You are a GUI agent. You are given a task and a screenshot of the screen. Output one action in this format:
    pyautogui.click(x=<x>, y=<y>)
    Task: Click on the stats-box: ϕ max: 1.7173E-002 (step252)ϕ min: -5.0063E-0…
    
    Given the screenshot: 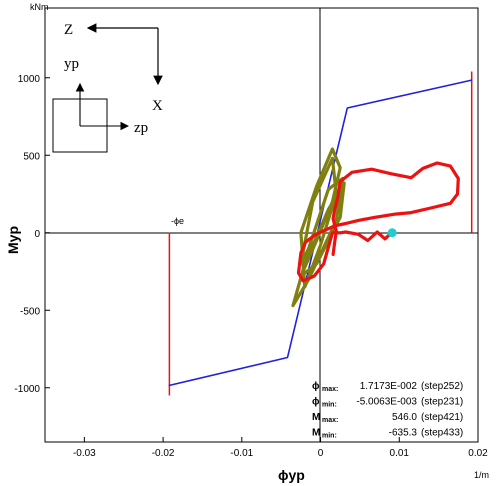 What is the action you would take?
    pyautogui.click(x=387, y=410)
    